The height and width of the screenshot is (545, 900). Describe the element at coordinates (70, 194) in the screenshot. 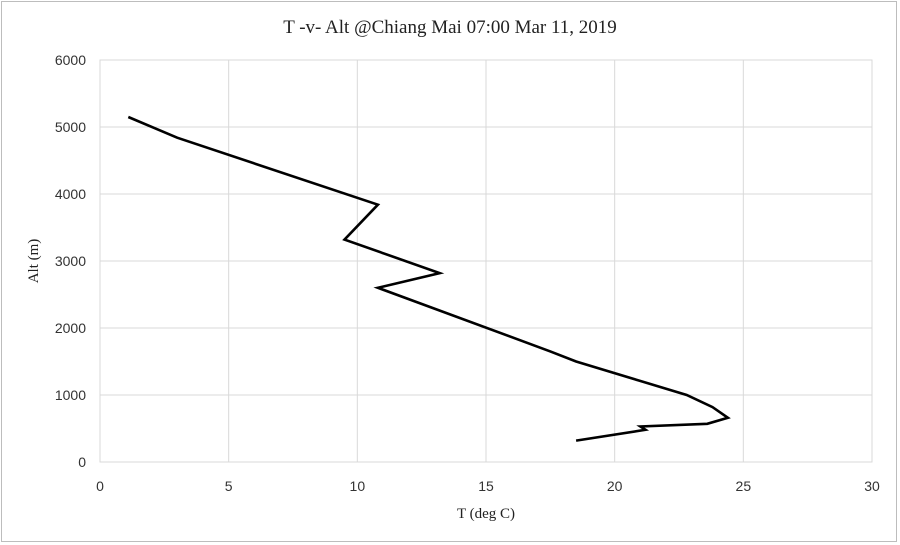

I see `y-tick-label-4: 4000` at that location.